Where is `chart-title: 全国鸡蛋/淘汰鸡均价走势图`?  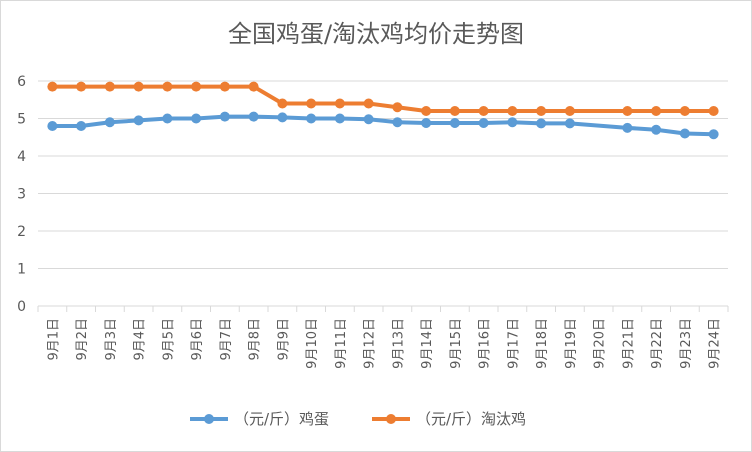 chart-title: 全国鸡蛋/淘汰鸡均价走势图 is located at coordinates (376, 34).